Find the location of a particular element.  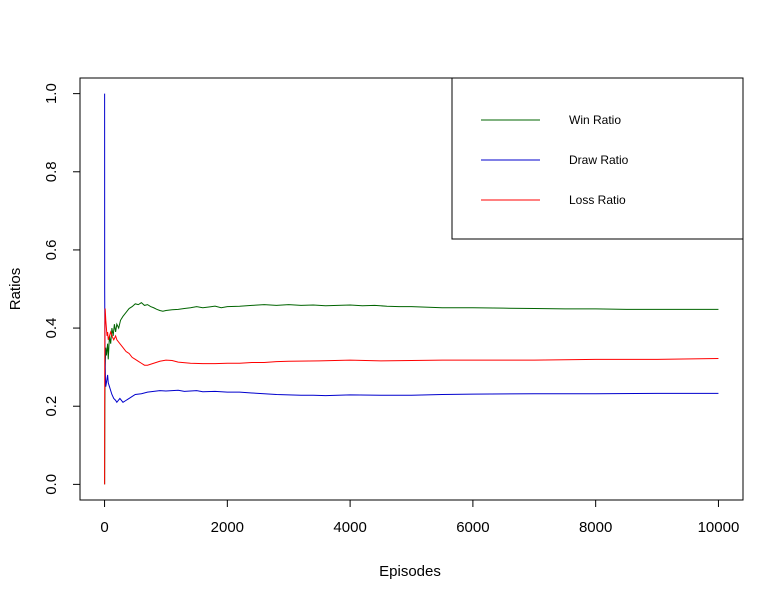

y-tick-label: 0.0 is located at coordinates (51, 484).